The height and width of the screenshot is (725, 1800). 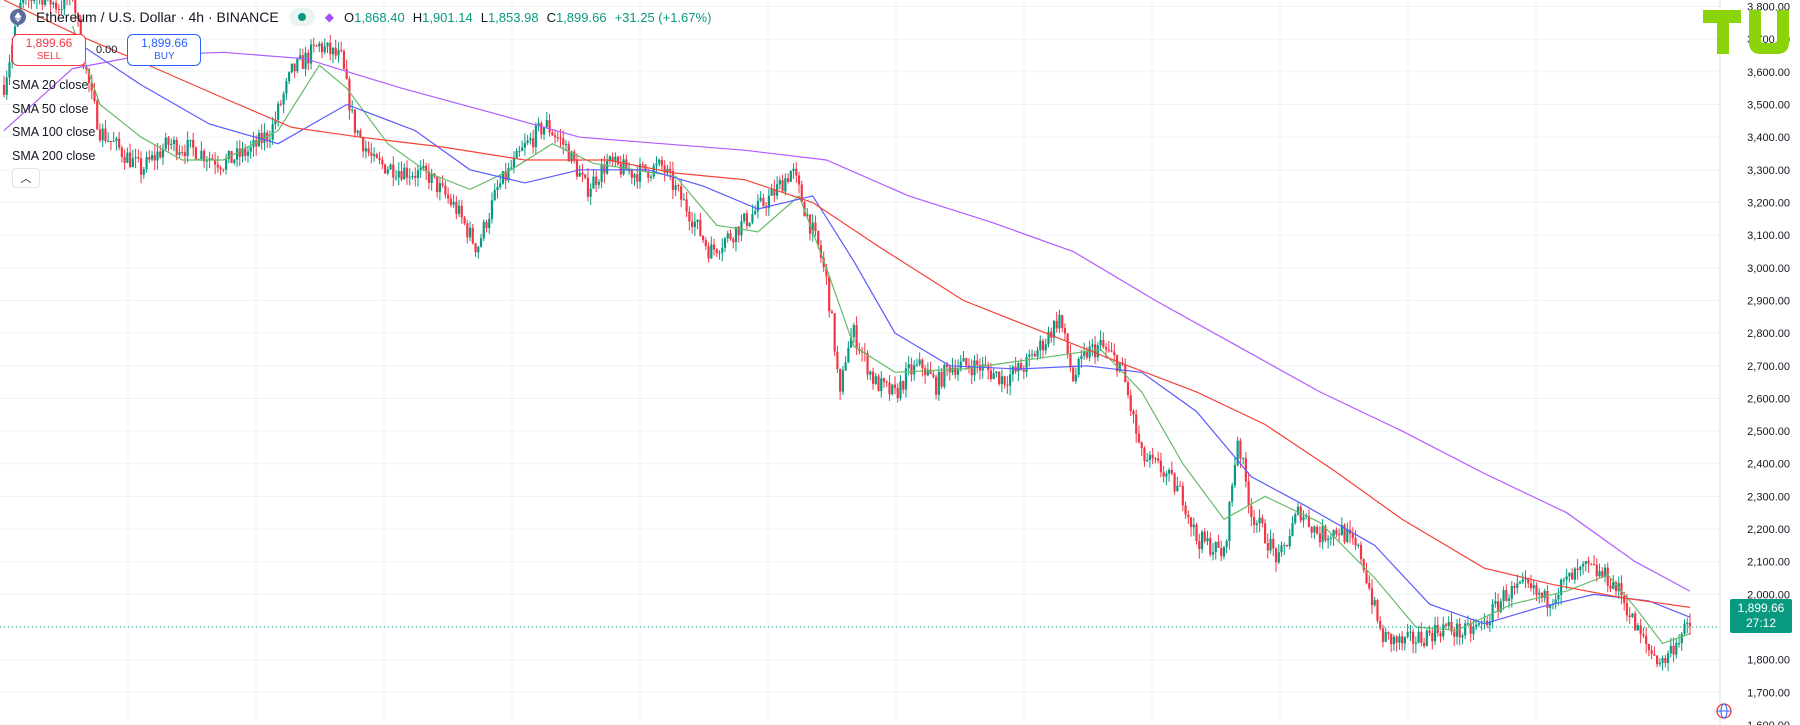 What do you see at coordinates (301, 17) in the screenshot?
I see `market-status-indicator` at bounding box center [301, 17].